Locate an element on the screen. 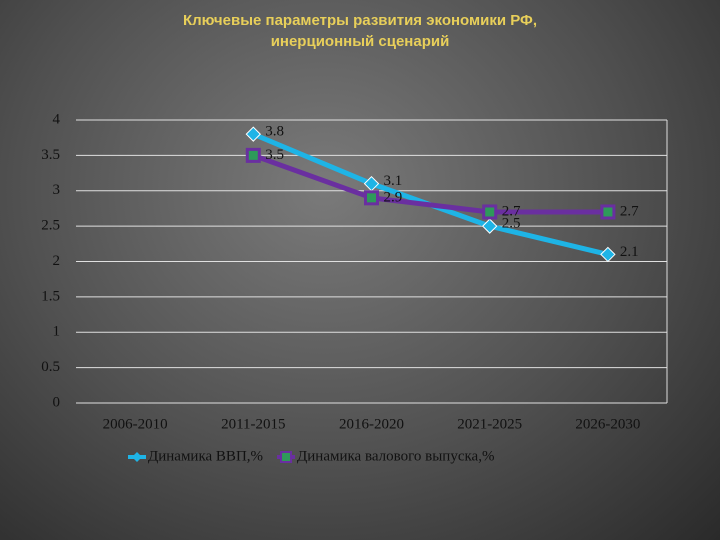  y-tick-label: 1.5 is located at coordinates (50, 296).